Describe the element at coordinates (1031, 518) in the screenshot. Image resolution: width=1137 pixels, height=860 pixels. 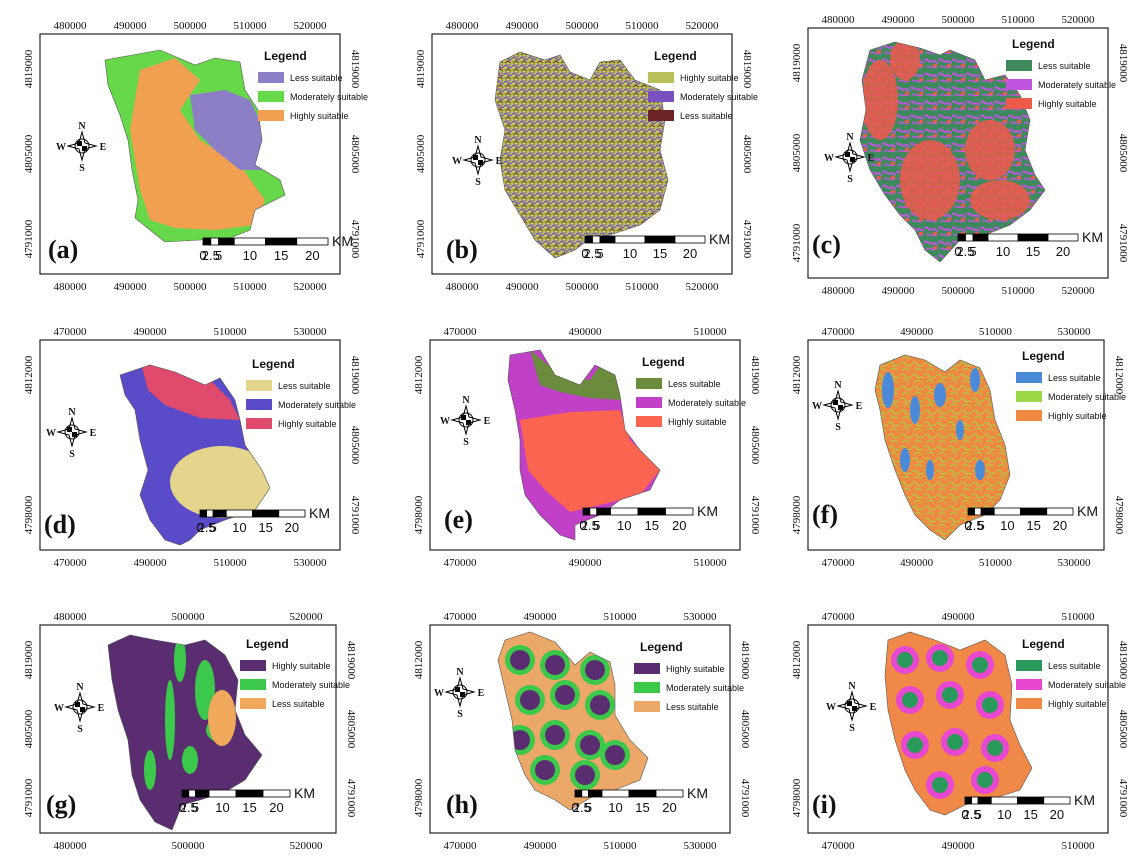
I see `scale-bar: 02.55 10 15 20 KM` at that location.